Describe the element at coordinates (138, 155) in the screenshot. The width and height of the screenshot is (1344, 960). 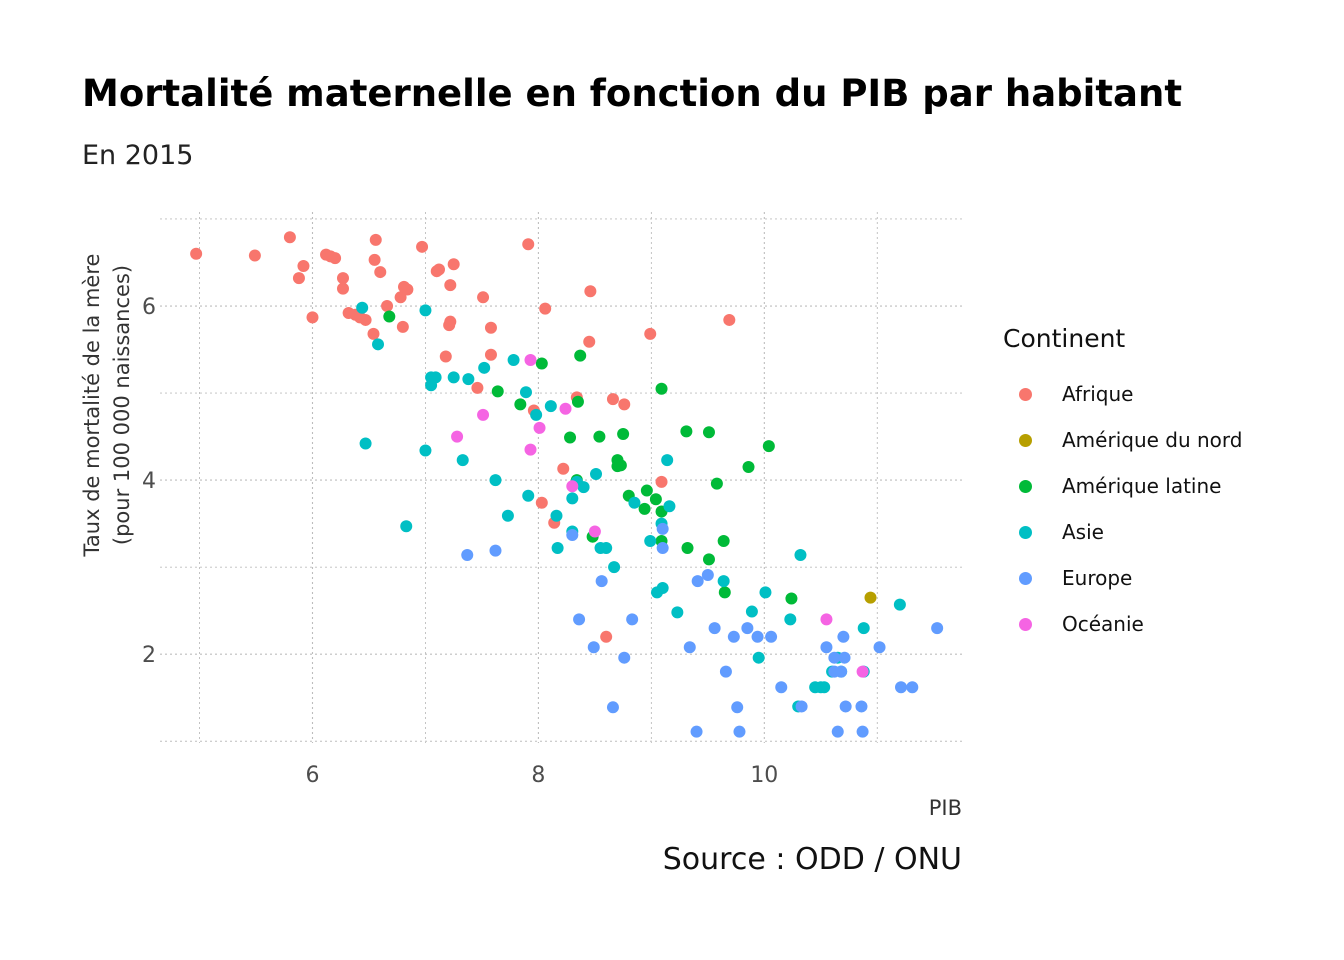
I see `chart-subtitle: En 2015` at that location.